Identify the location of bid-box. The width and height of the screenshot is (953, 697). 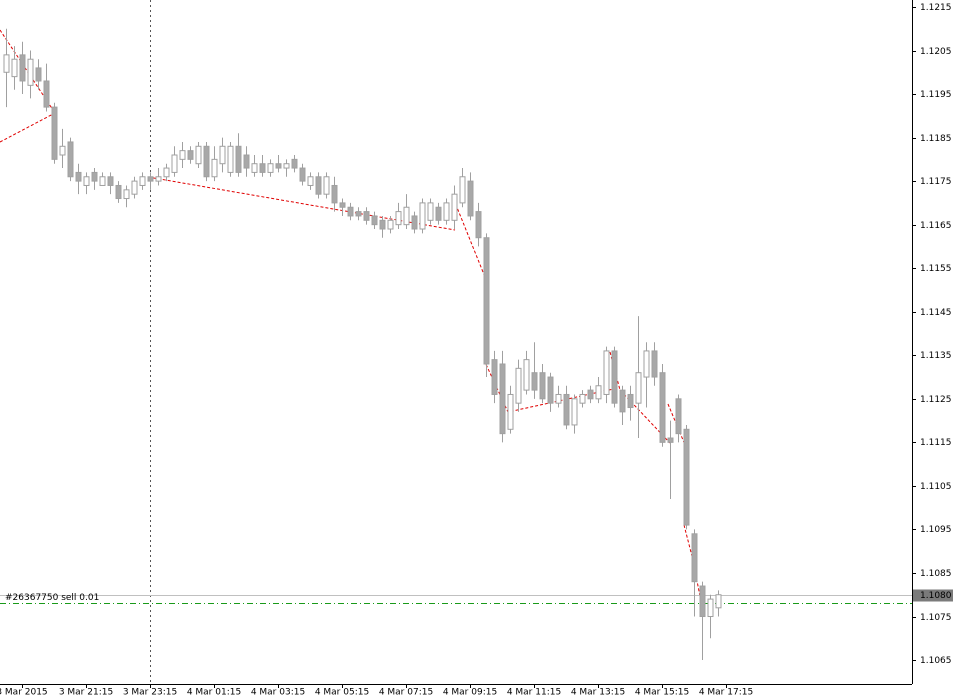
(933, 595).